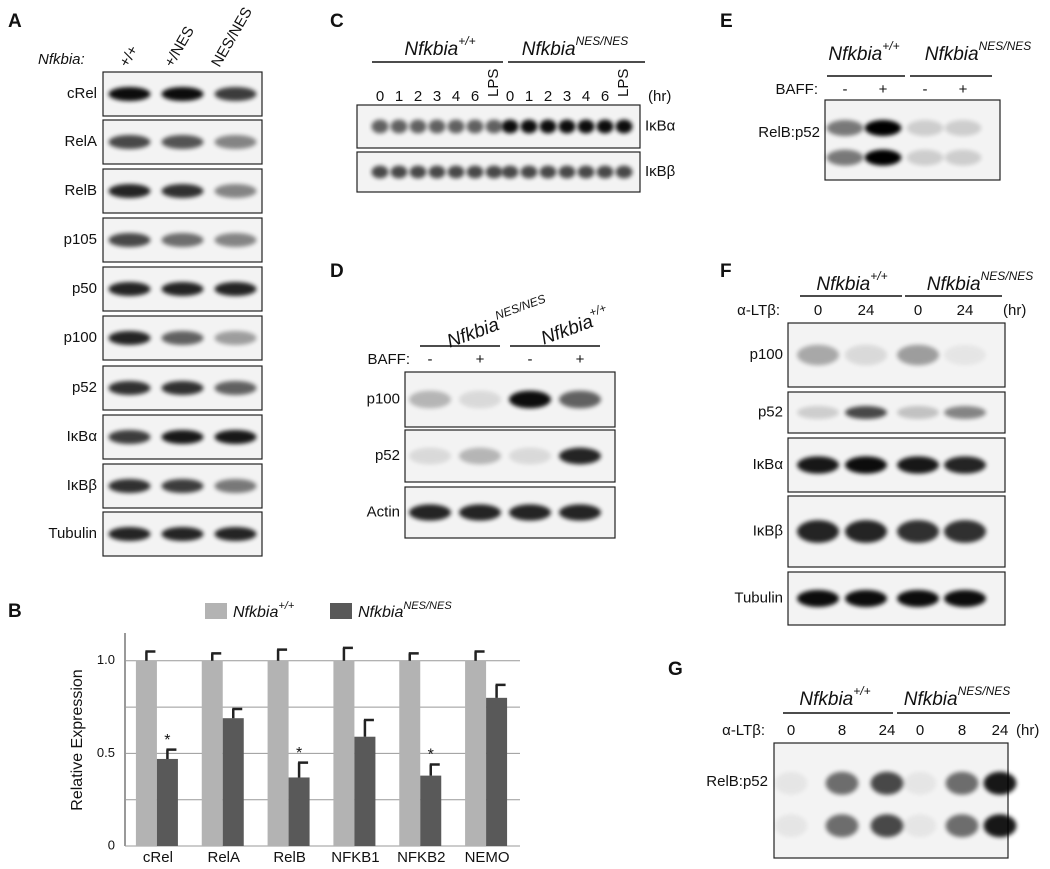 This screenshot has width=1050, height=869. Describe the element at coordinates (232, 37) in the screenshot. I see `lane-label: NES/NES` at that location.